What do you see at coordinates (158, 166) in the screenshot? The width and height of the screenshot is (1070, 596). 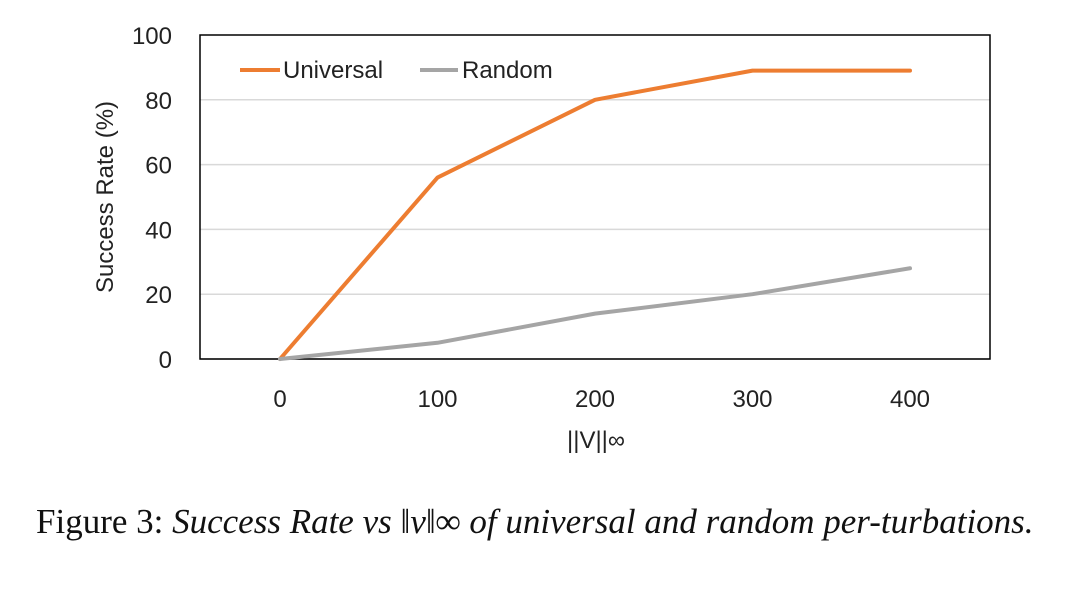 I see `y-tick-label: 60` at bounding box center [158, 166].